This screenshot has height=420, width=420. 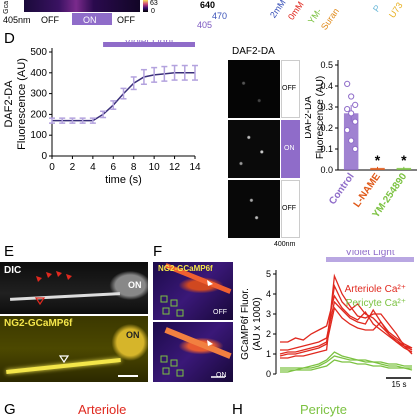 I want to click on ng2-label-e: NG2-GCaMP6f, so click(x=38, y=323).